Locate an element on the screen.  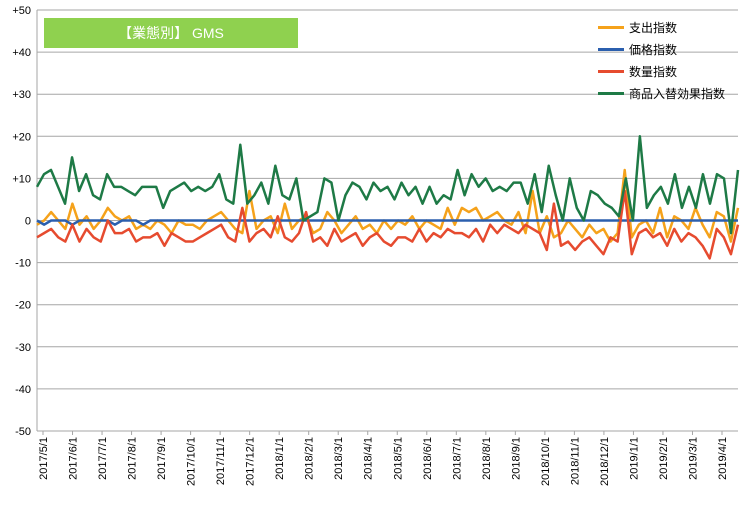
legend-item: 数量指数 is located at coordinates (661, 71).